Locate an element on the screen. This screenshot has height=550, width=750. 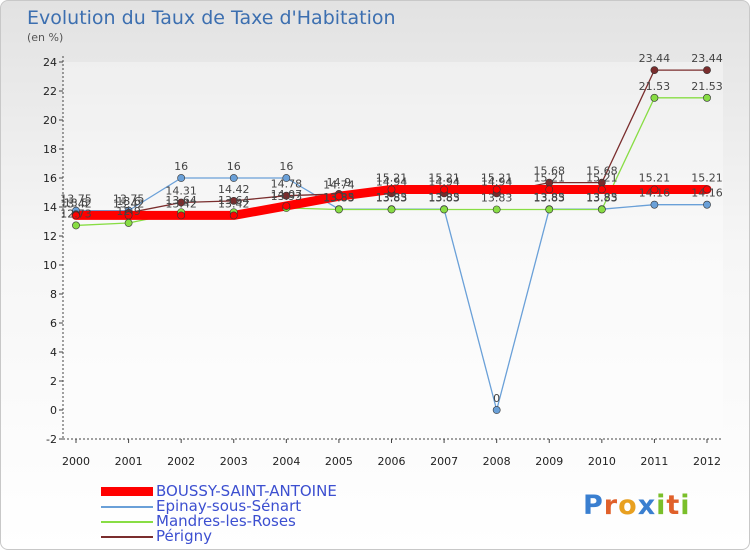
legend-label-boussy: BOUSSY-SAINT-ANTOINE is located at coordinates (246, 491).